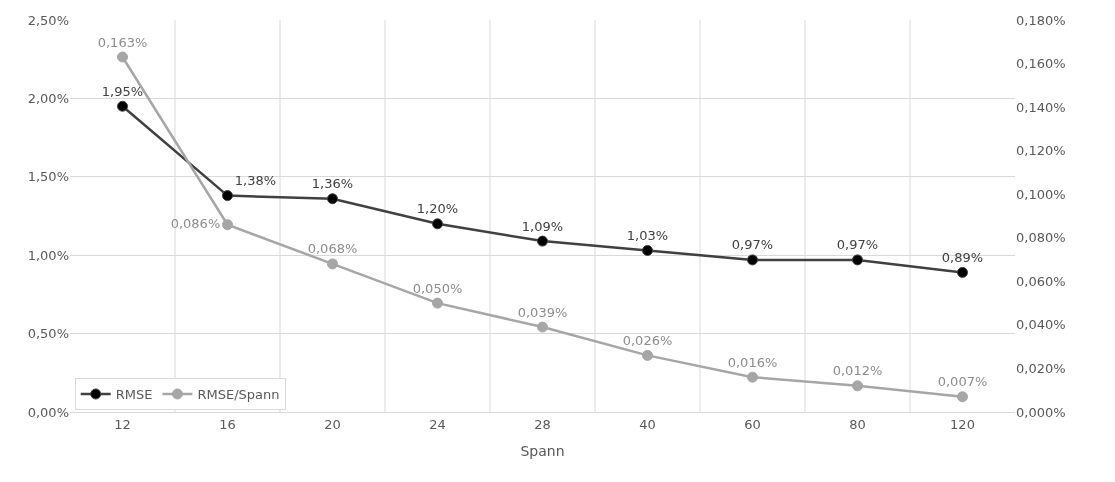 Image resolution: width=1115 pixels, height=482 pixels. I want to click on y2-tick-label: 0,000%, so click(1041, 412).